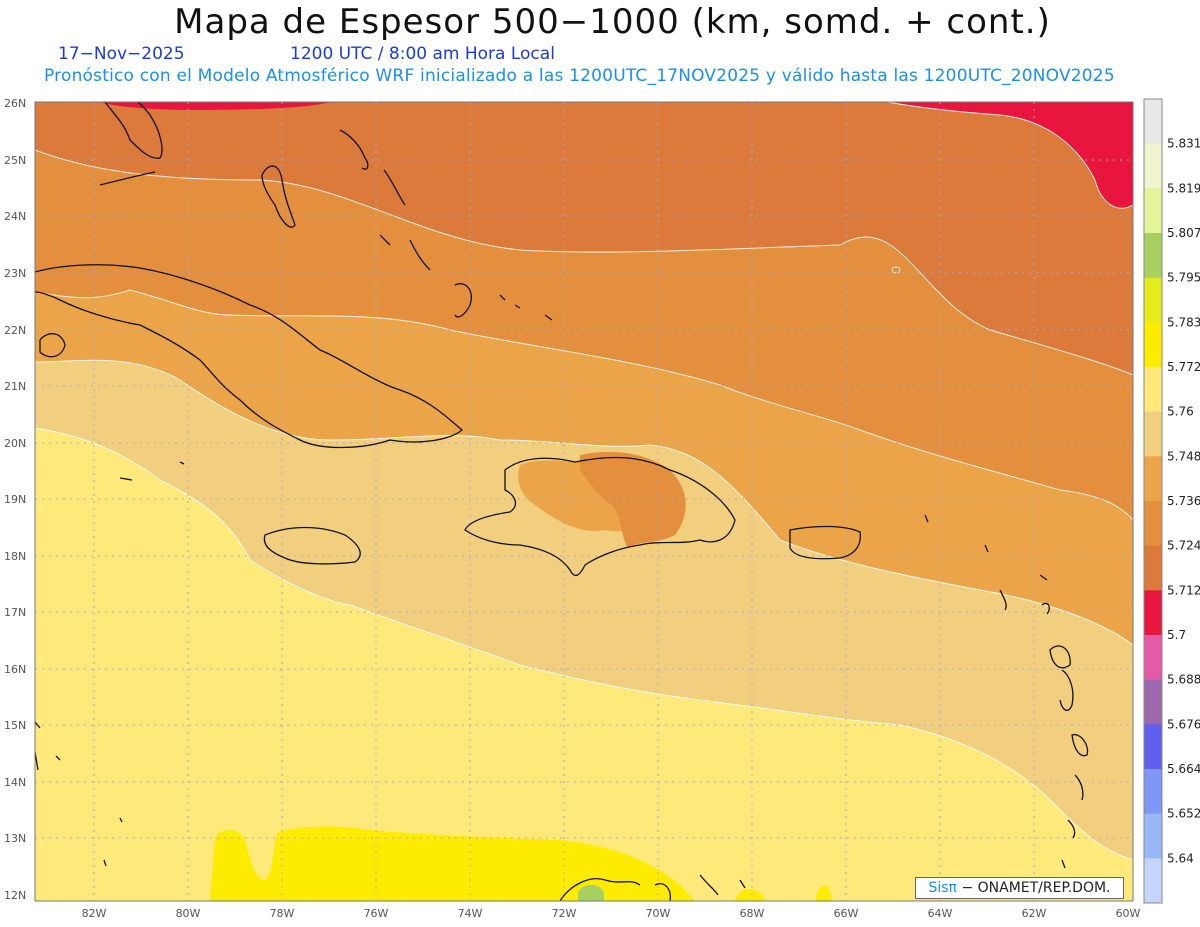  I want to click on colorbar-label: 5.724, so click(1183, 546).